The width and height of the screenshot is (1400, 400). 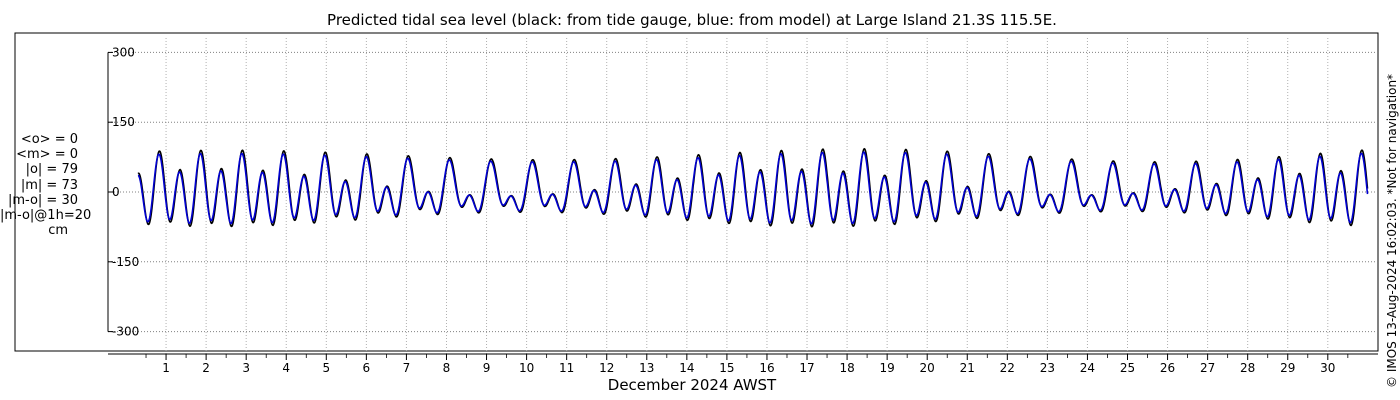 I want to click on y-tick-label: 0, so click(x=116, y=192).